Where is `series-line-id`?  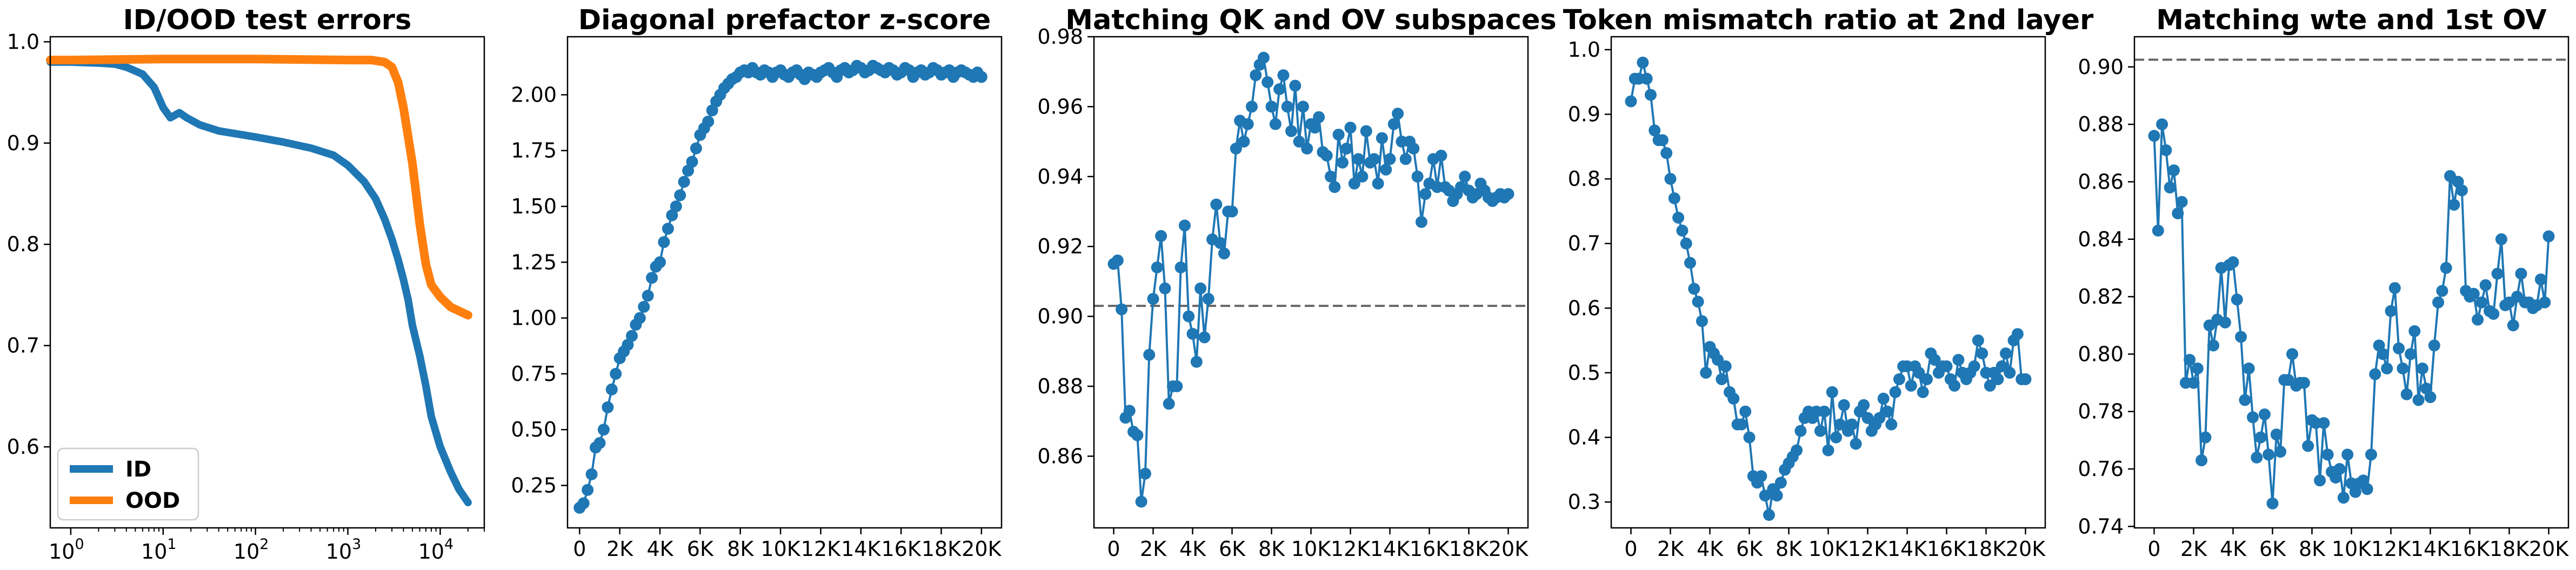
series-line-id is located at coordinates (259, 283).